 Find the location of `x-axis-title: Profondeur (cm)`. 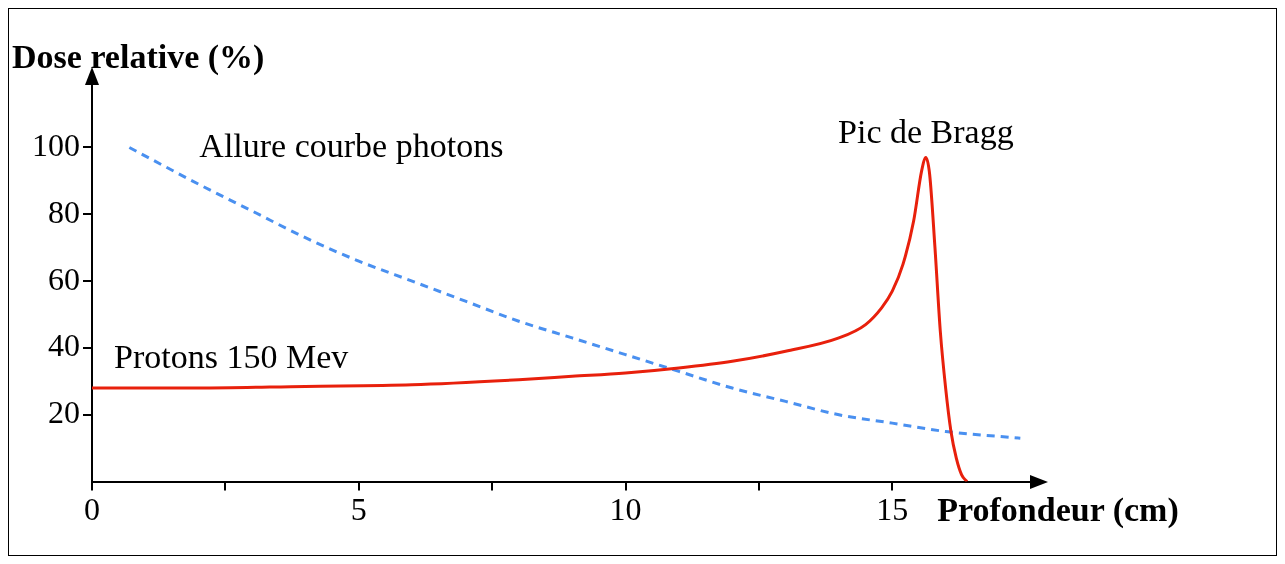

x-axis-title: Profondeur (cm) is located at coordinates (1058, 510).